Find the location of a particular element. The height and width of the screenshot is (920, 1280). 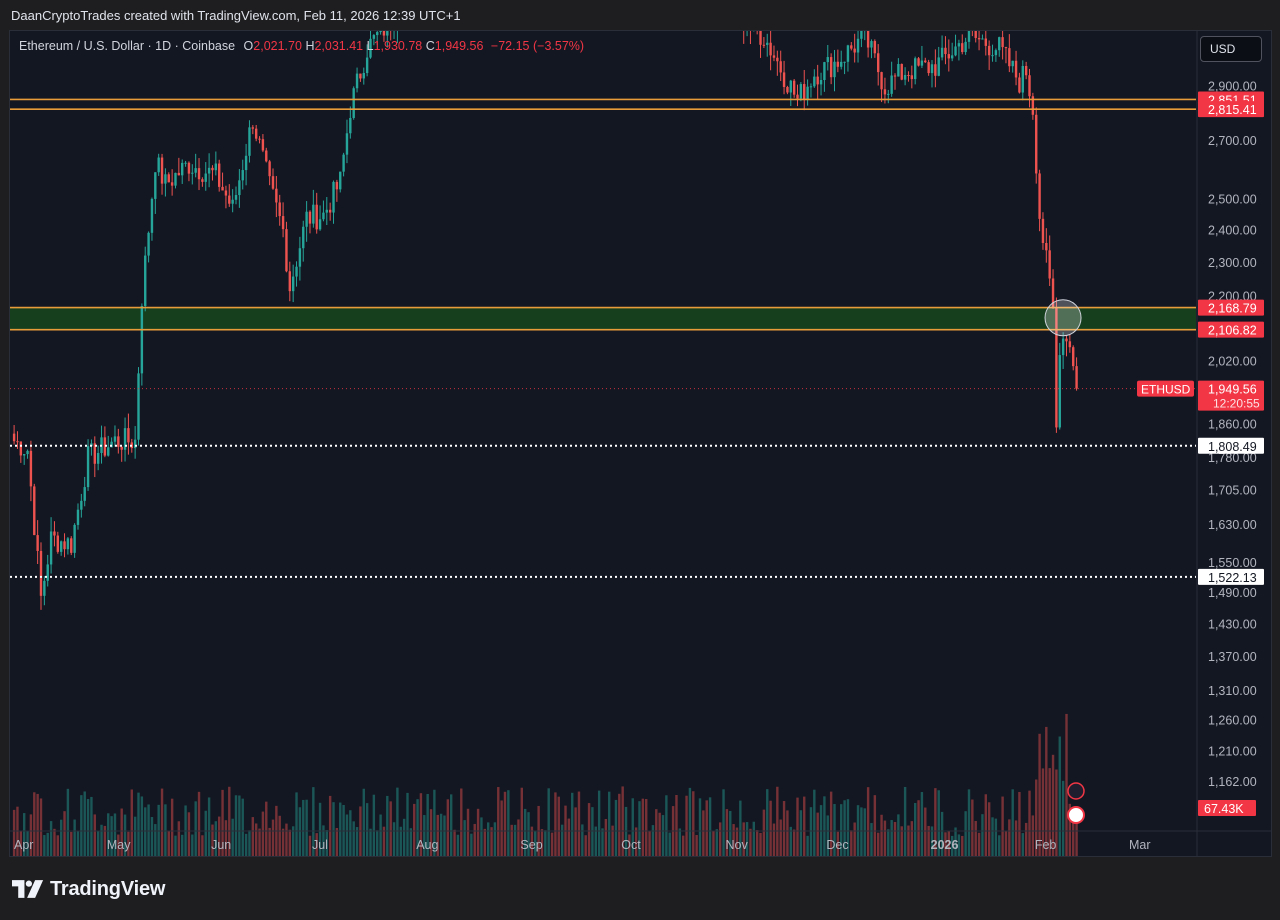

y-tick-label: 1,162.00 is located at coordinates (1232, 782).